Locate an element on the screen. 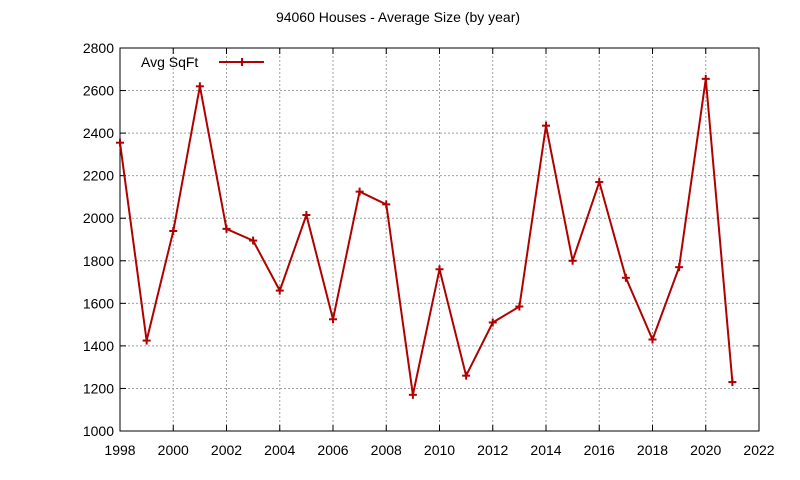 The image size is (800, 480). x-tick-label: 2012 is located at coordinates (492, 450).